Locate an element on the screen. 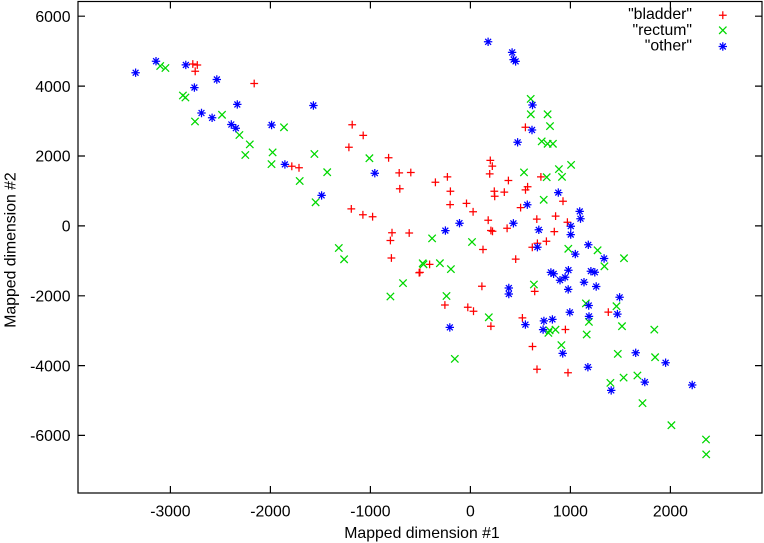 This screenshot has height=543, width=764. svg-text: 6000 is located at coordinates (52, 17).